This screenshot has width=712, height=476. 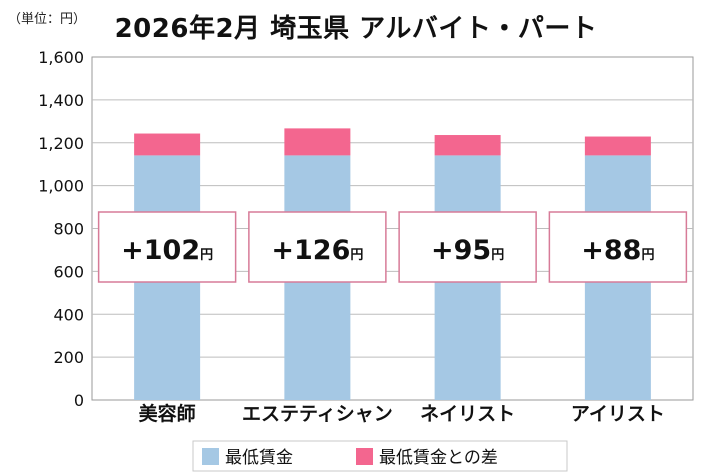 What do you see at coordinates (438, 458) in the screenshot?
I see `legend-label-diff: 最低賃金との差` at bounding box center [438, 458].